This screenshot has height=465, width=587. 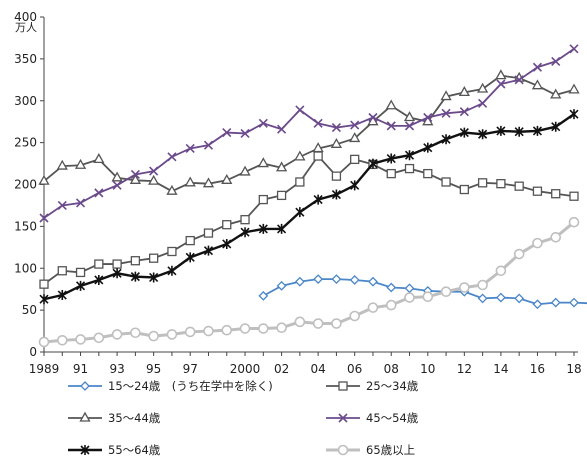 I want to click on legend-entry: 15～24歳 (うち在学中を除く), so click(x=170, y=386).